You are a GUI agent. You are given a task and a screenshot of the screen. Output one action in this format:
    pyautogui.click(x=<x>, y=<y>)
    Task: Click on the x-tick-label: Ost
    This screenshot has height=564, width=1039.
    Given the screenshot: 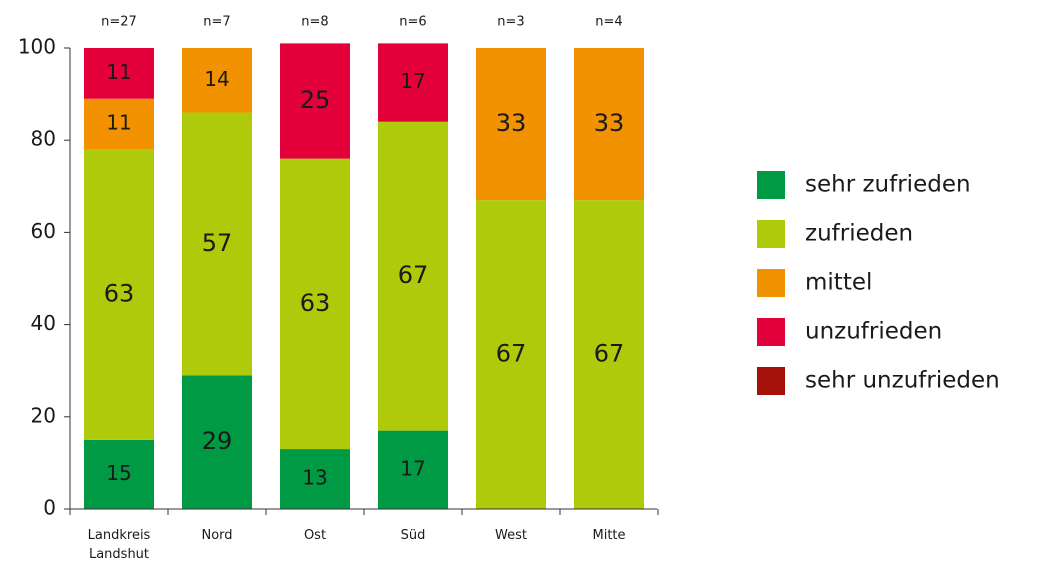 What is the action you would take?
    pyautogui.click(x=315, y=535)
    